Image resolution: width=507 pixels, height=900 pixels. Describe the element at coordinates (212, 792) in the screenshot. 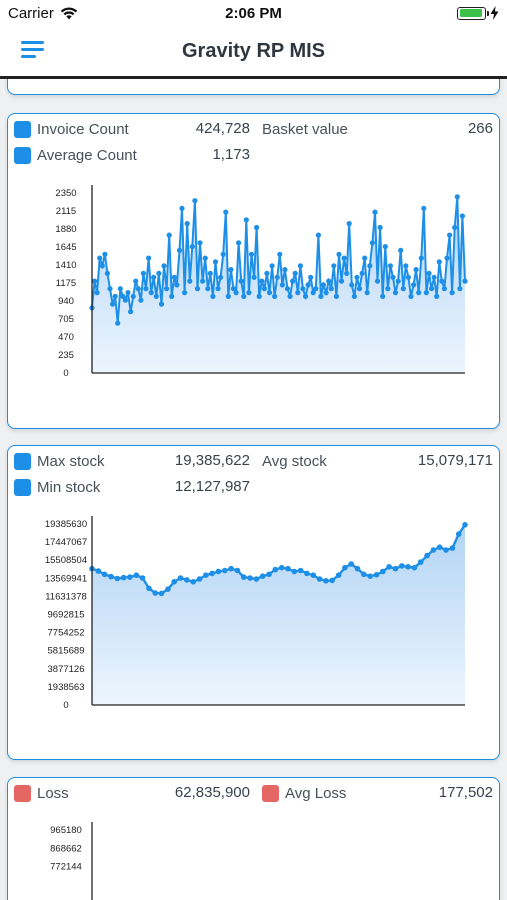

I see `metric-value: 62,835,900` at that location.